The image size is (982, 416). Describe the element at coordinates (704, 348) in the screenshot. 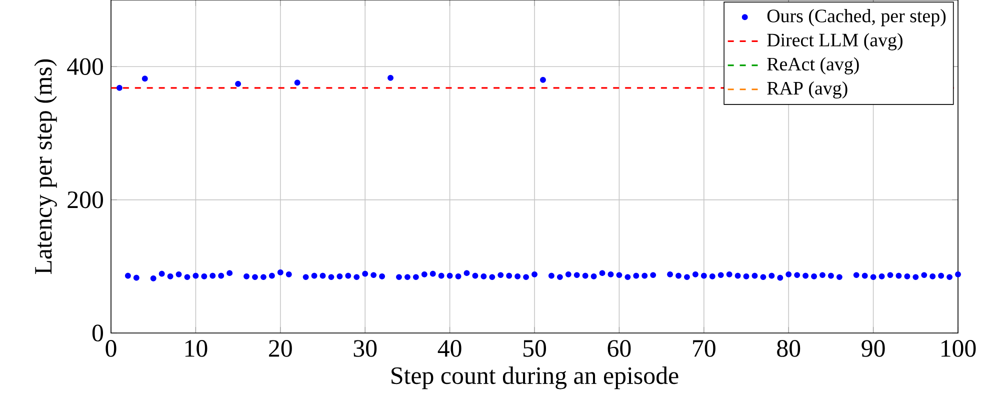

I see `x-tick-label: 70` at that location.